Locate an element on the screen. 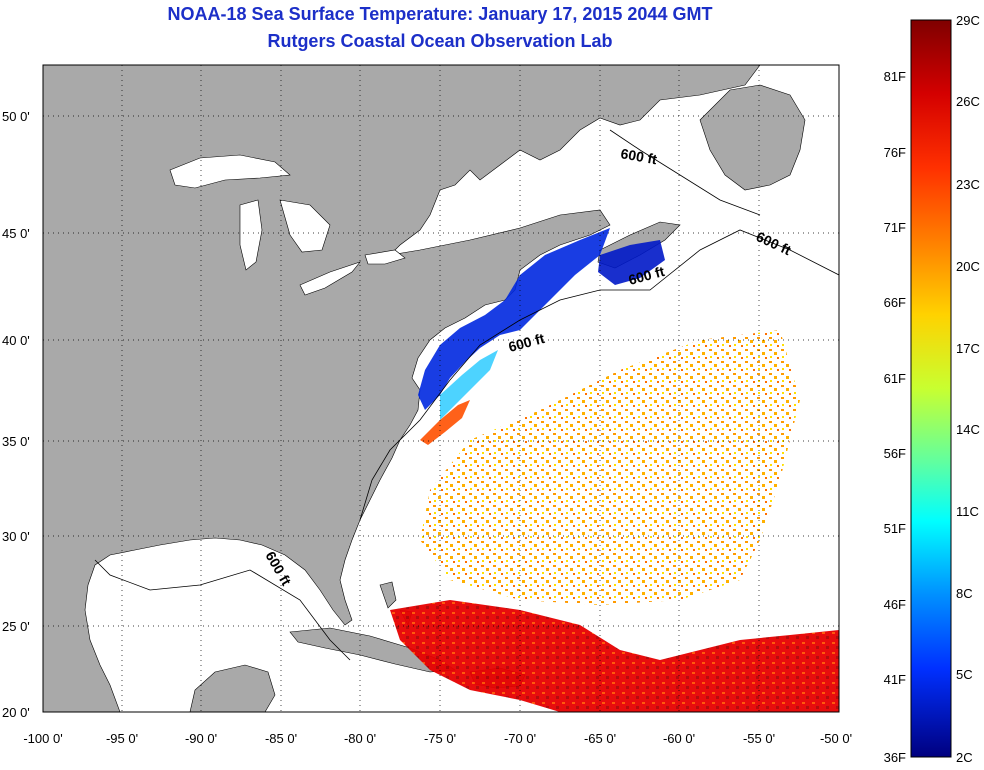 This screenshot has width=984, height=770. sst-gulf-of-maine is located at coordinates (631, 262).